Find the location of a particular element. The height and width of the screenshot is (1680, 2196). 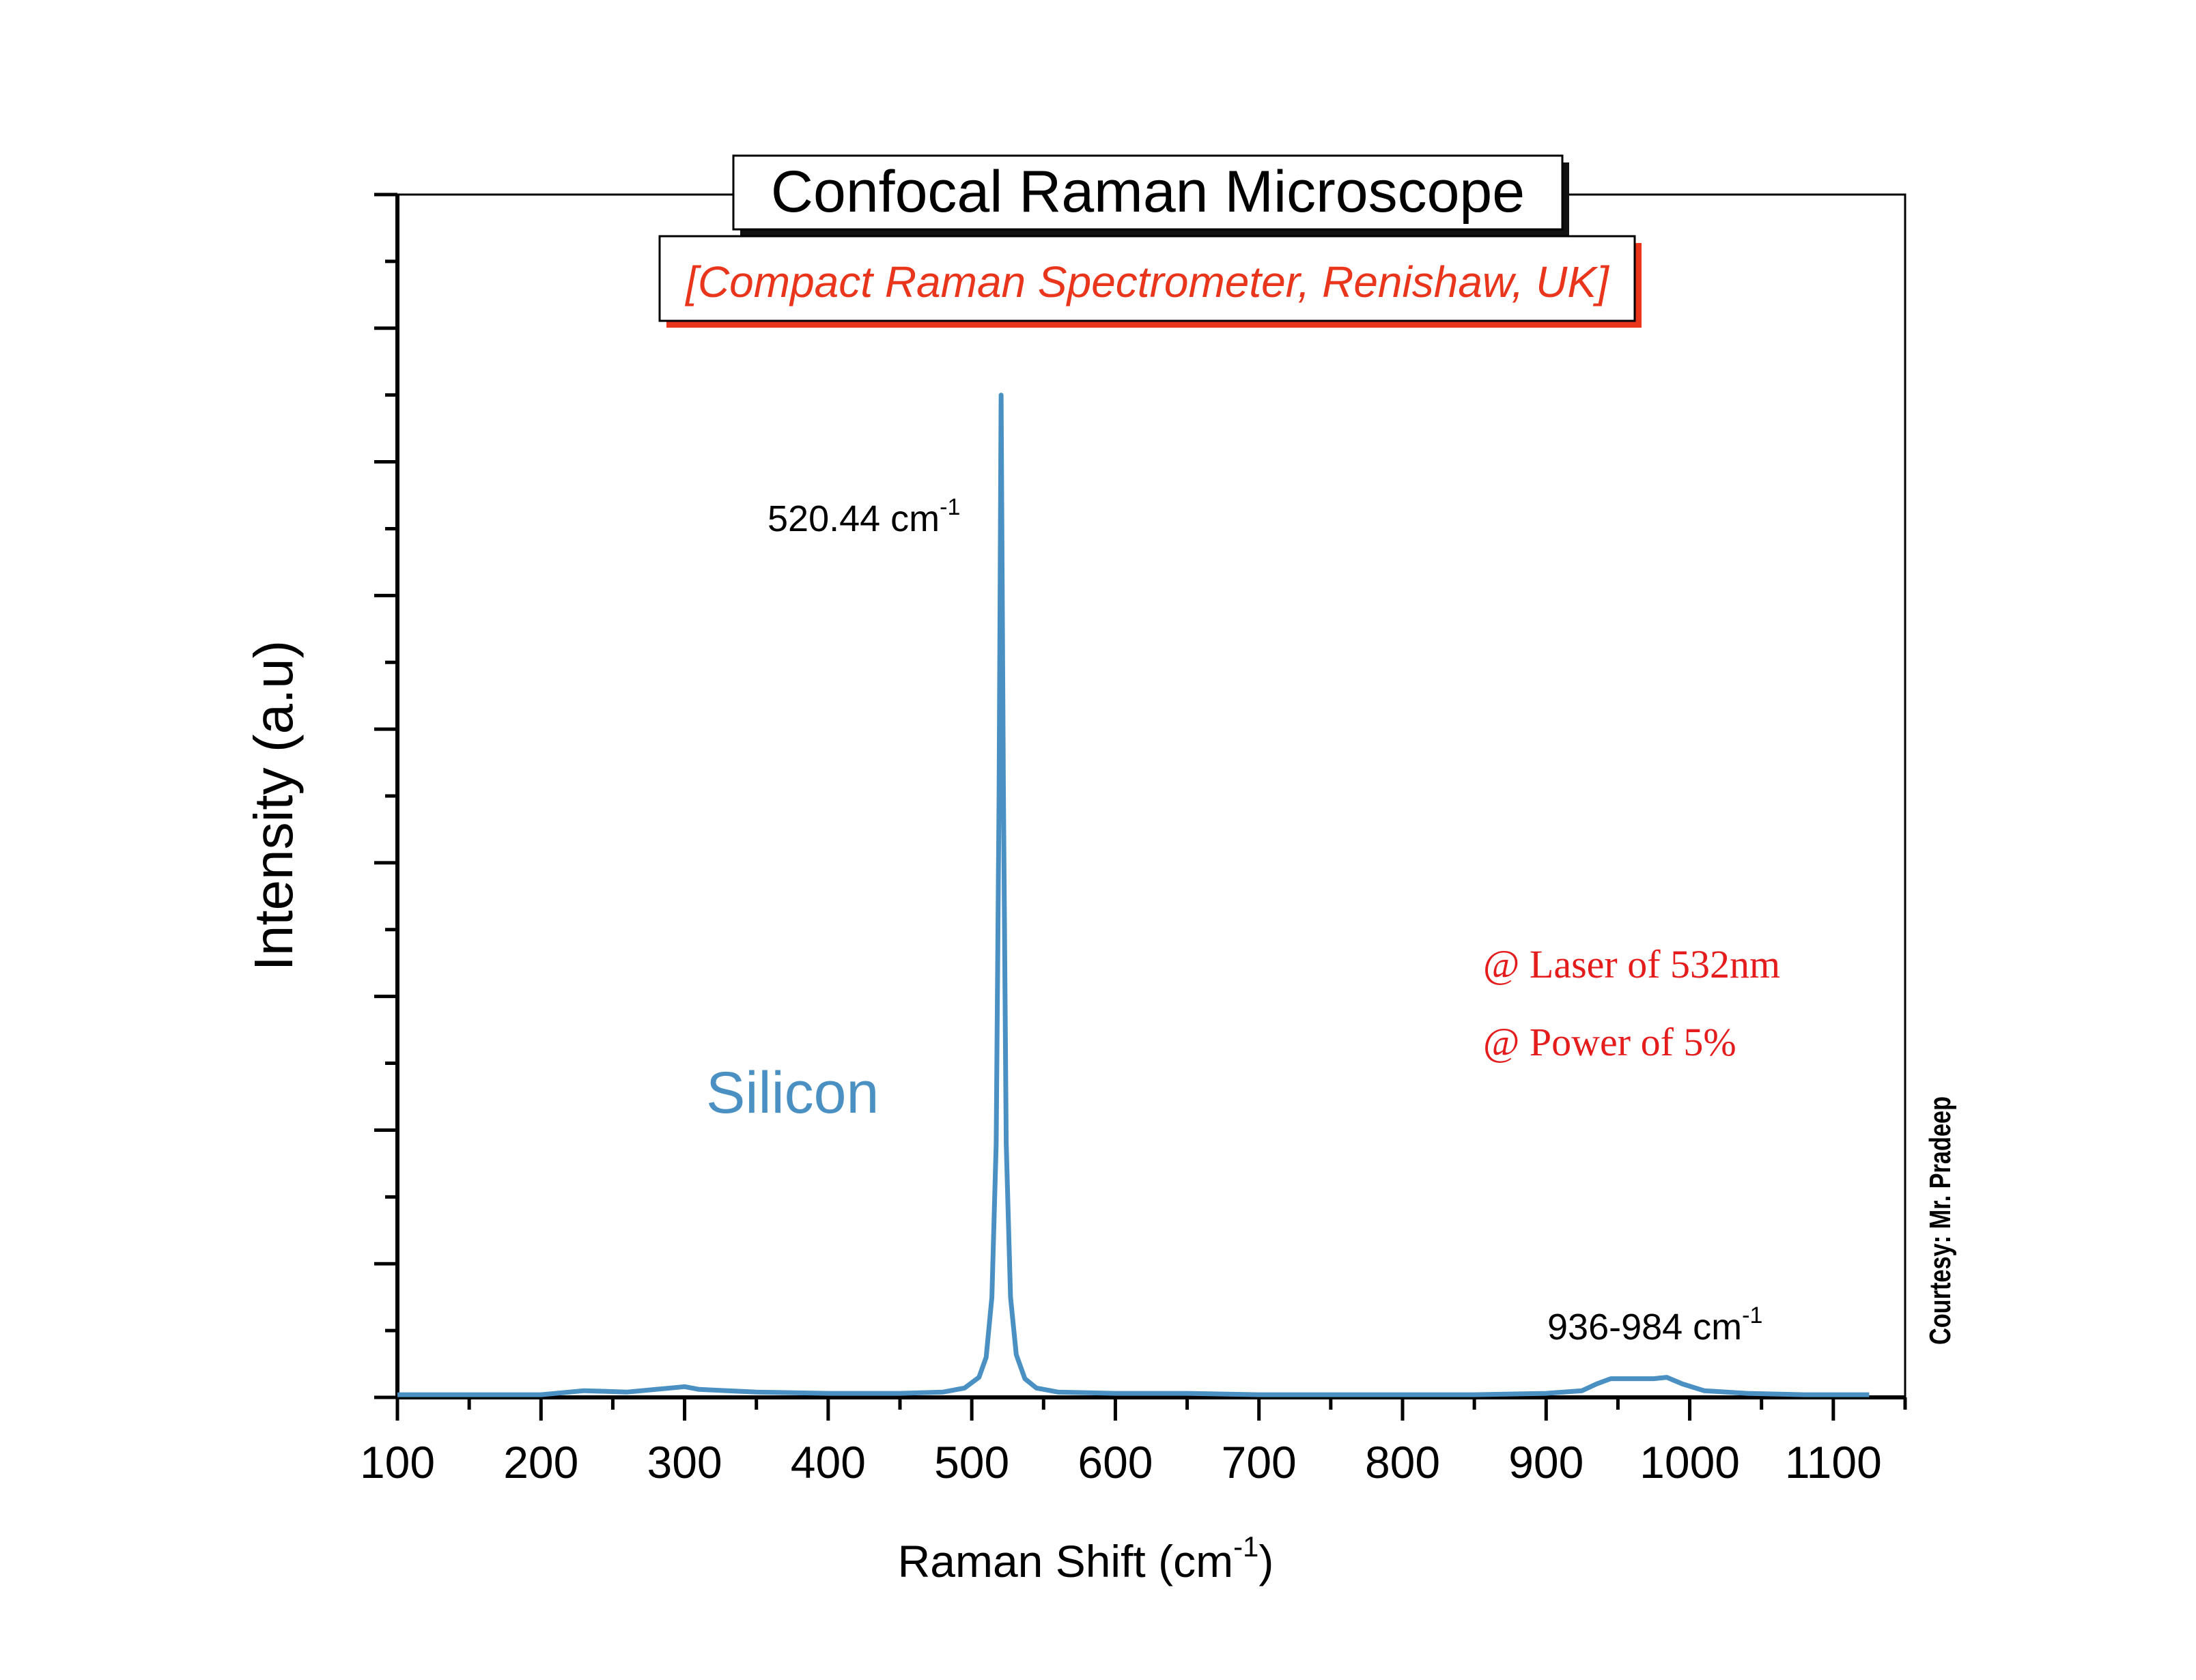

band-annotation-value: 936-984 cm is located at coordinates (1645, 1327).